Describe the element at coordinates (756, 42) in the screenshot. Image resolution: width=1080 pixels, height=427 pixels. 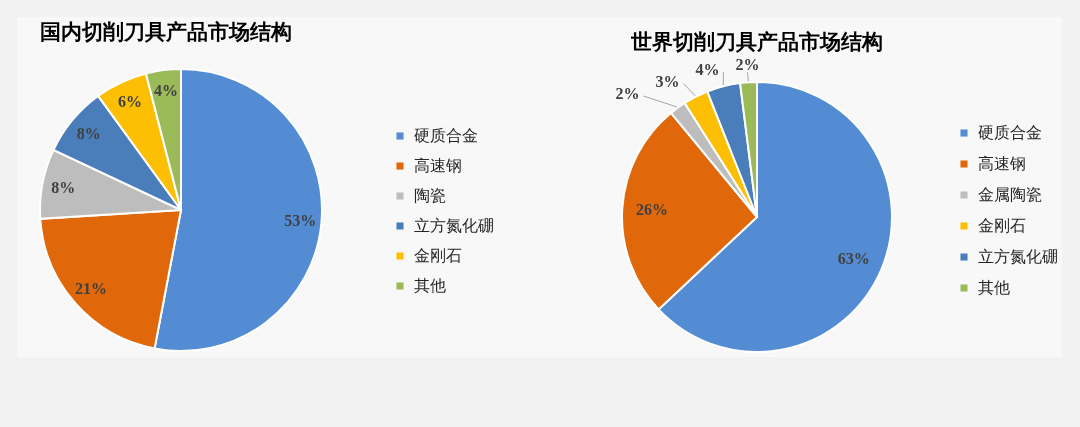
I see `chart-title: 世界切削刀具产品市场结构` at that location.